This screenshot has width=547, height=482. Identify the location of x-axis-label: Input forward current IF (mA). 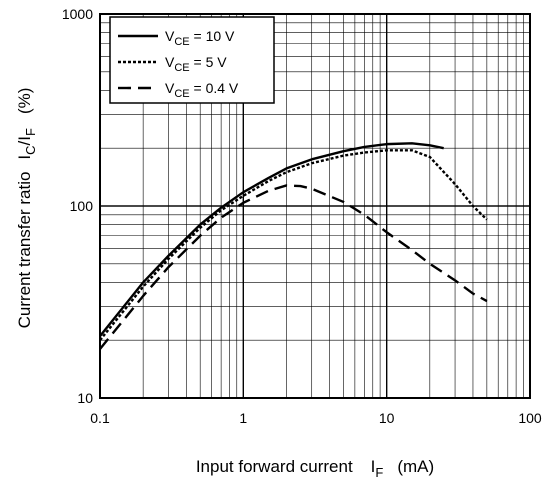
(315, 468).